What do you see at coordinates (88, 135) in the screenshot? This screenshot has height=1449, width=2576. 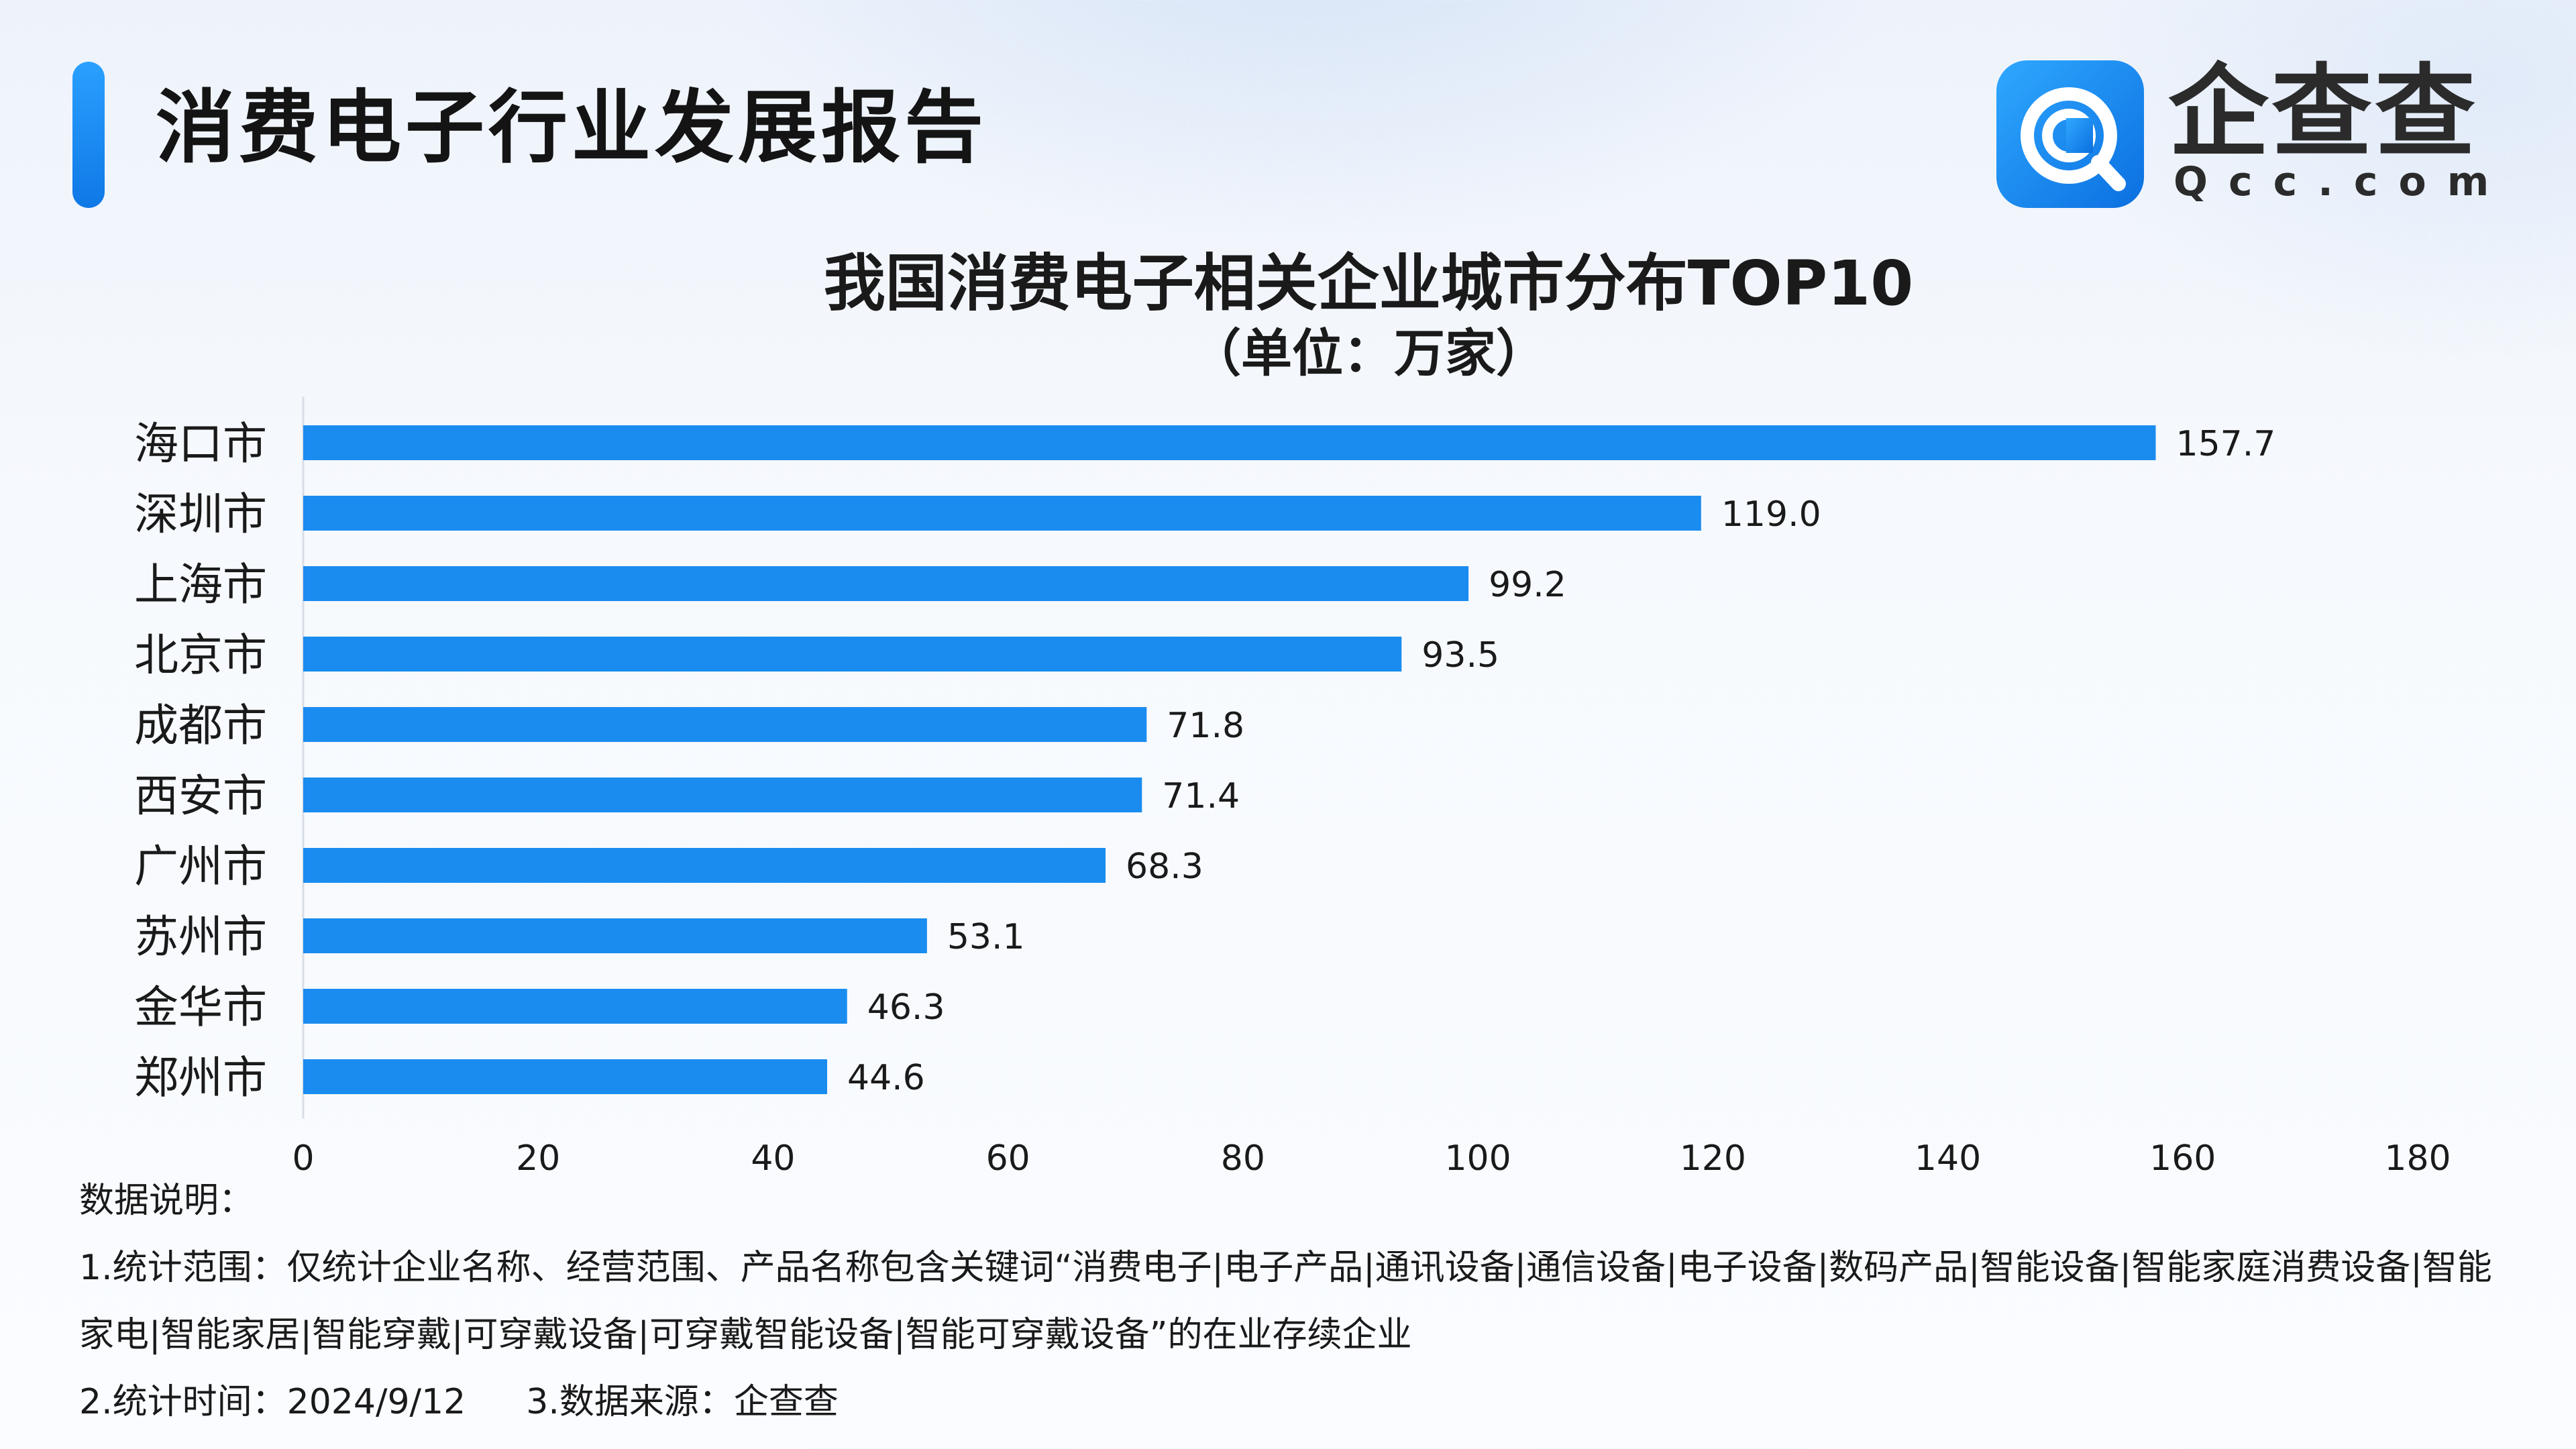 I see `title-accent-bar` at bounding box center [88, 135].